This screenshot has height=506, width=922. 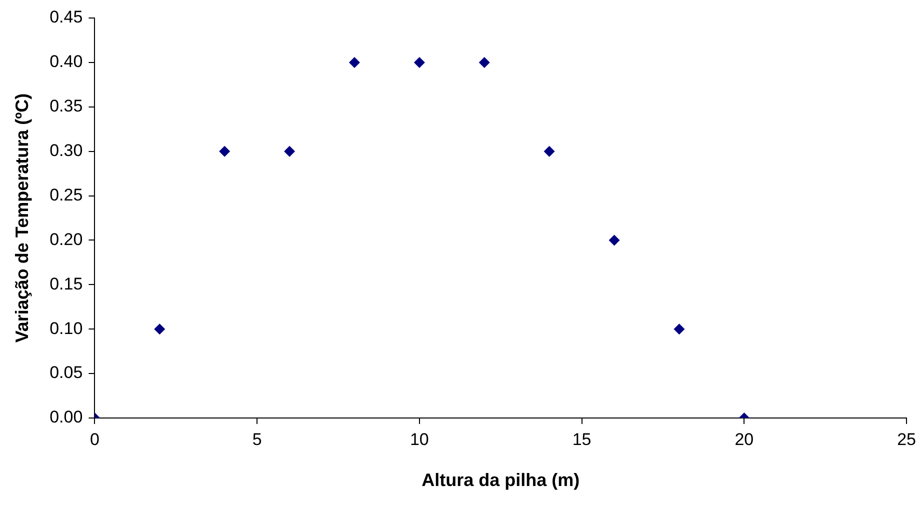 I want to click on y-tick-label: 0.25, so click(x=66, y=194).